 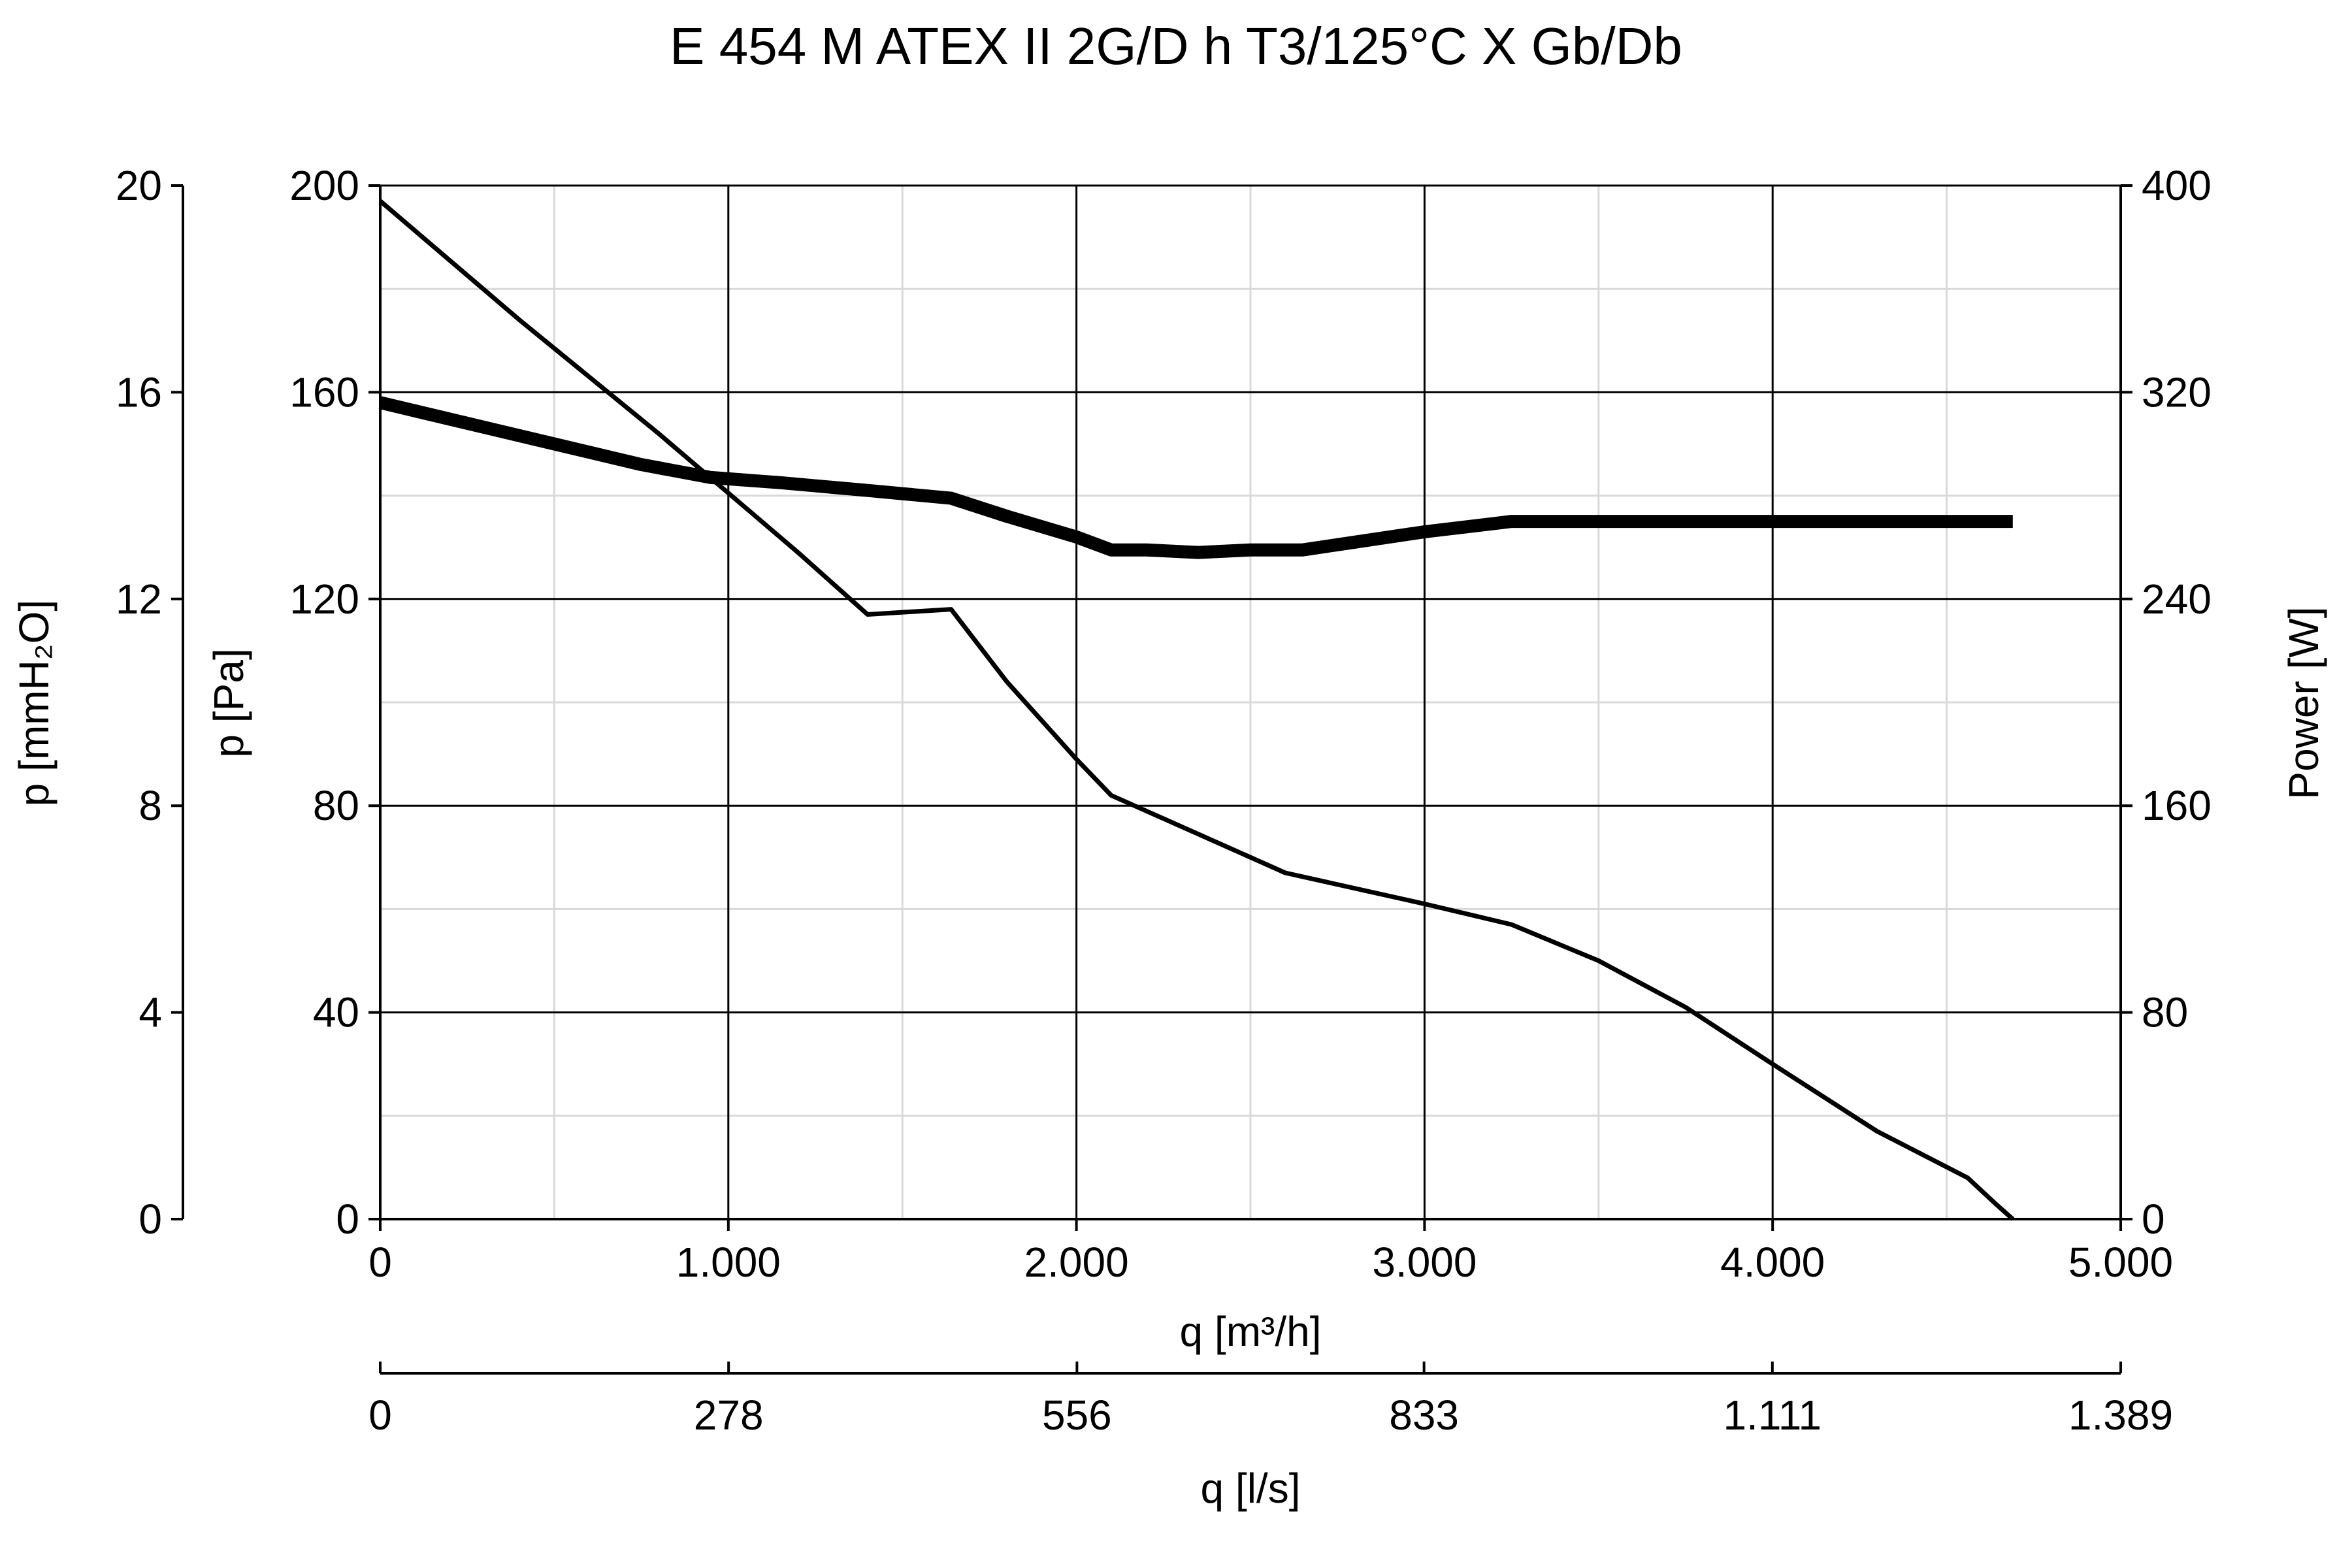 What do you see at coordinates (33, 703) in the screenshot?
I see `y-outer-axis-label: p [mmH₂O]` at bounding box center [33, 703].